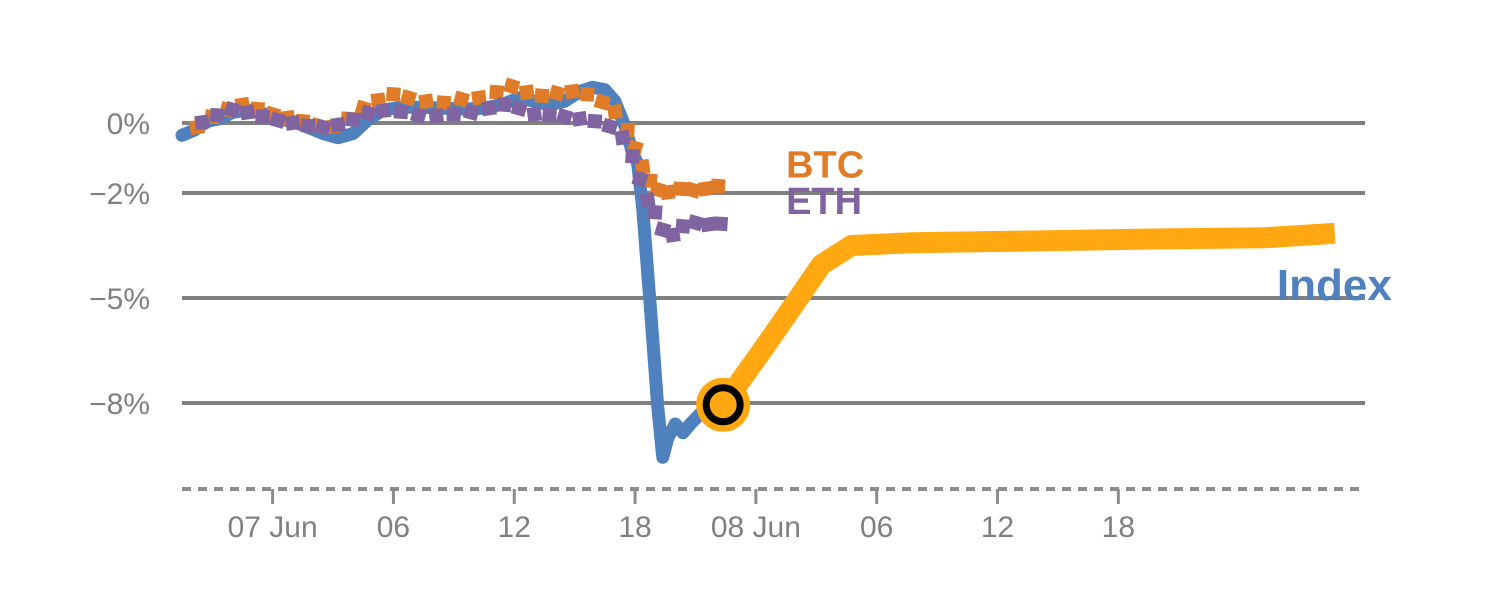 The image size is (1500, 600). Describe the element at coordinates (119, 404) in the screenshot. I see `y-tick-label-3: −8%` at that location.